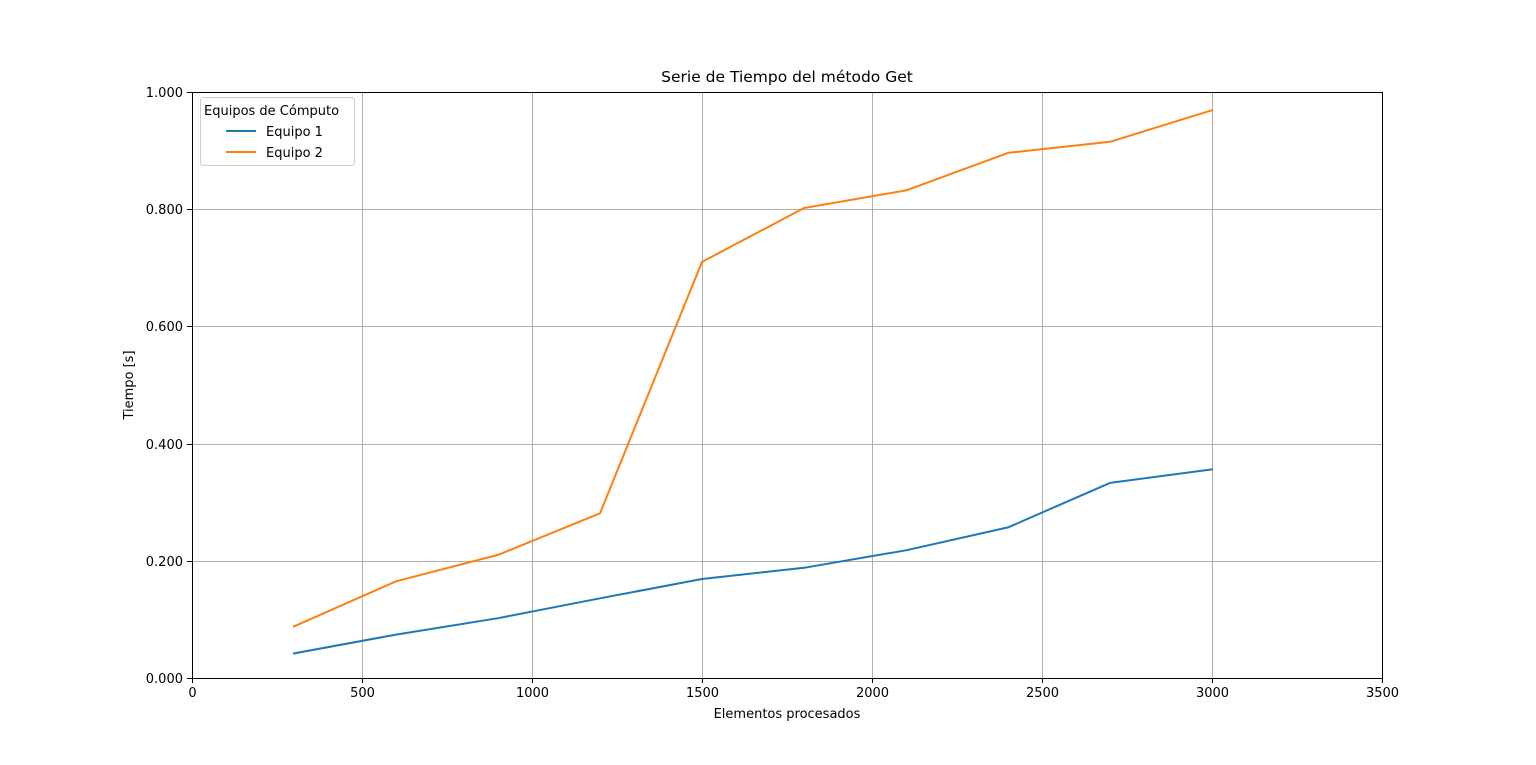 This screenshot has width=1536, height=765. What do you see at coordinates (702, 693) in the screenshot?
I see `x-tick-label: 1500` at bounding box center [702, 693].